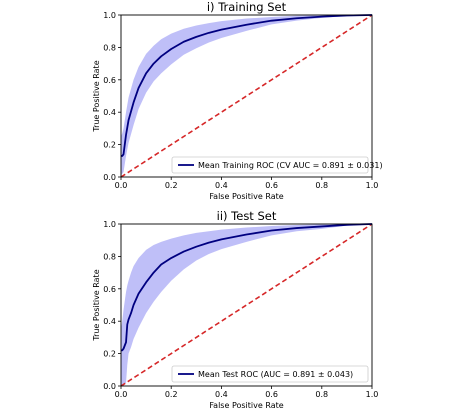 This screenshot has height=414, width=474. I want to click on legend: Mean Test ROC (AUC = 0.891 ± 0.043), so click(270, 374).